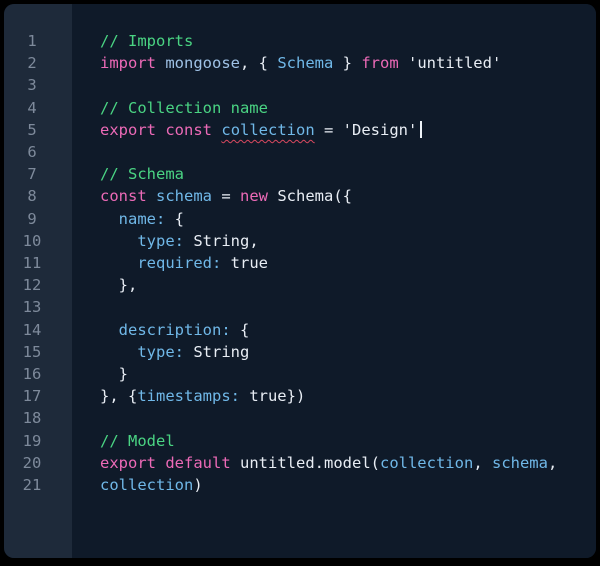 Image resolution: width=600 pixels, height=566 pixels. What do you see at coordinates (32, 129) in the screenshot?
I see `line-number: 5` at bounding box center [32, 129].